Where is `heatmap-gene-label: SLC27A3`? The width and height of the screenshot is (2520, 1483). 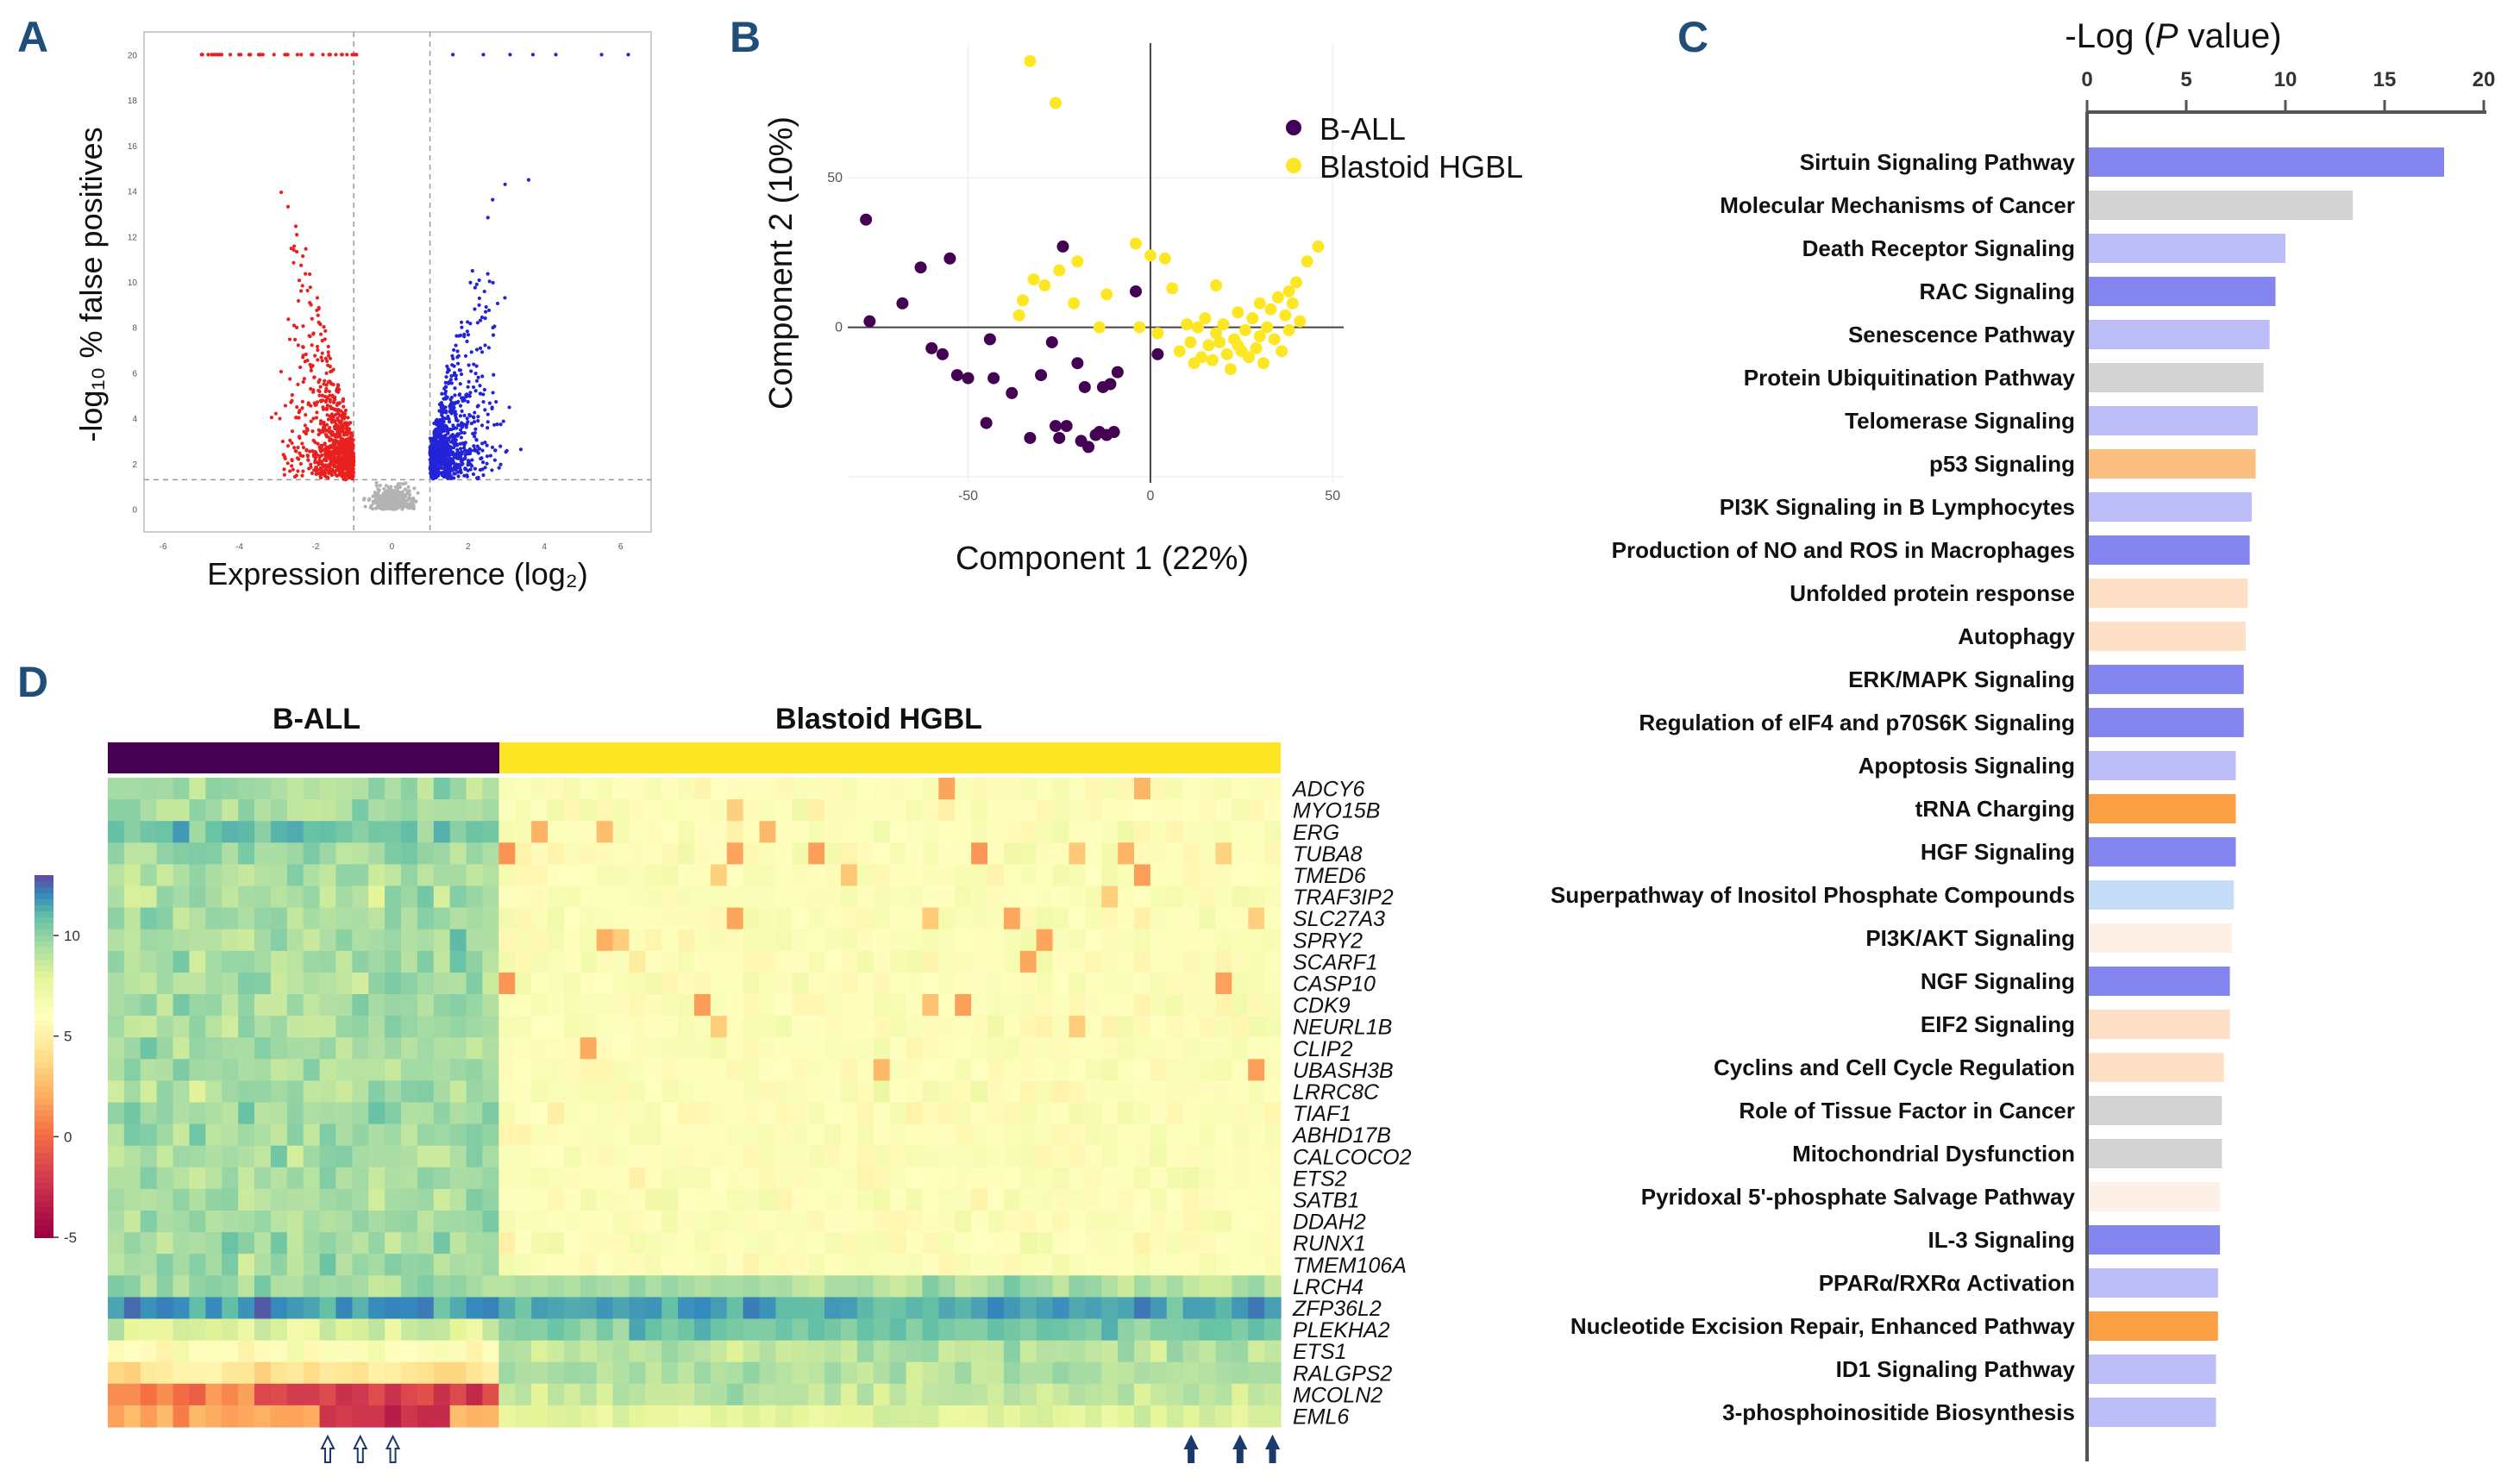
heatmap-gene-label: SLC27A3 is located at coordinates (1339, 919).